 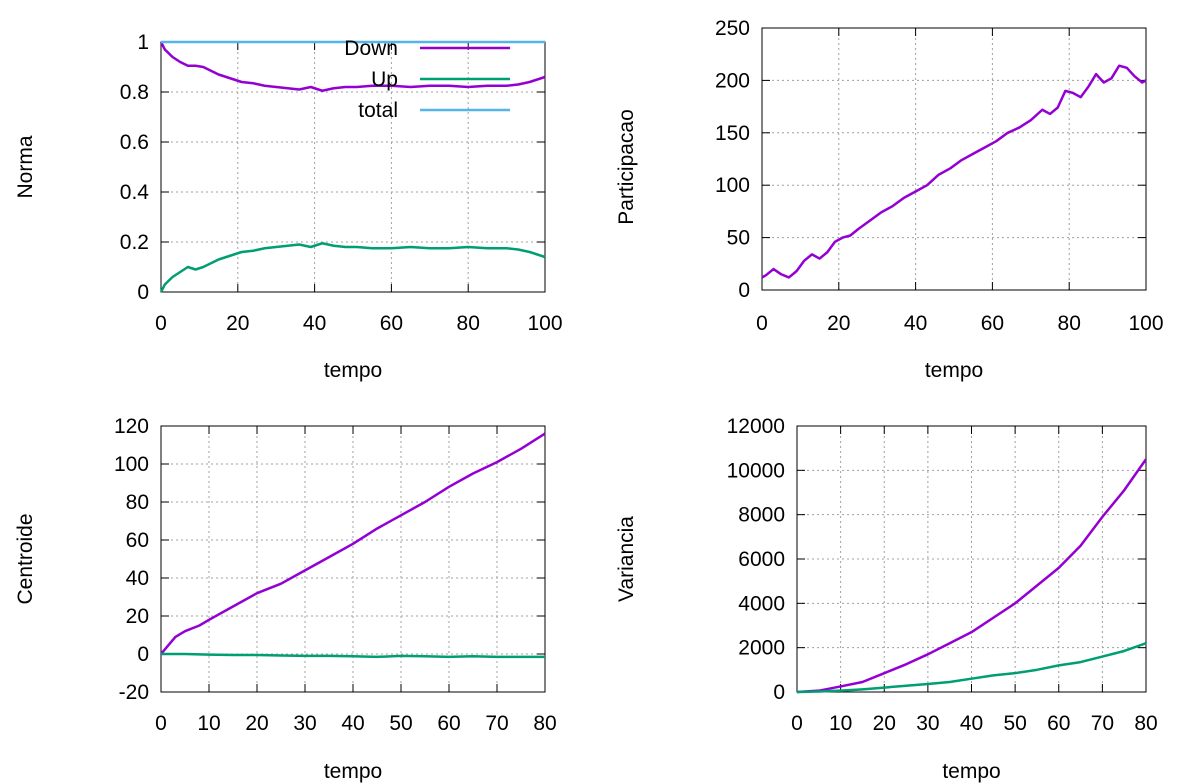 I want to click on y-axis-label: Centroide, so click(x=25, y=558).